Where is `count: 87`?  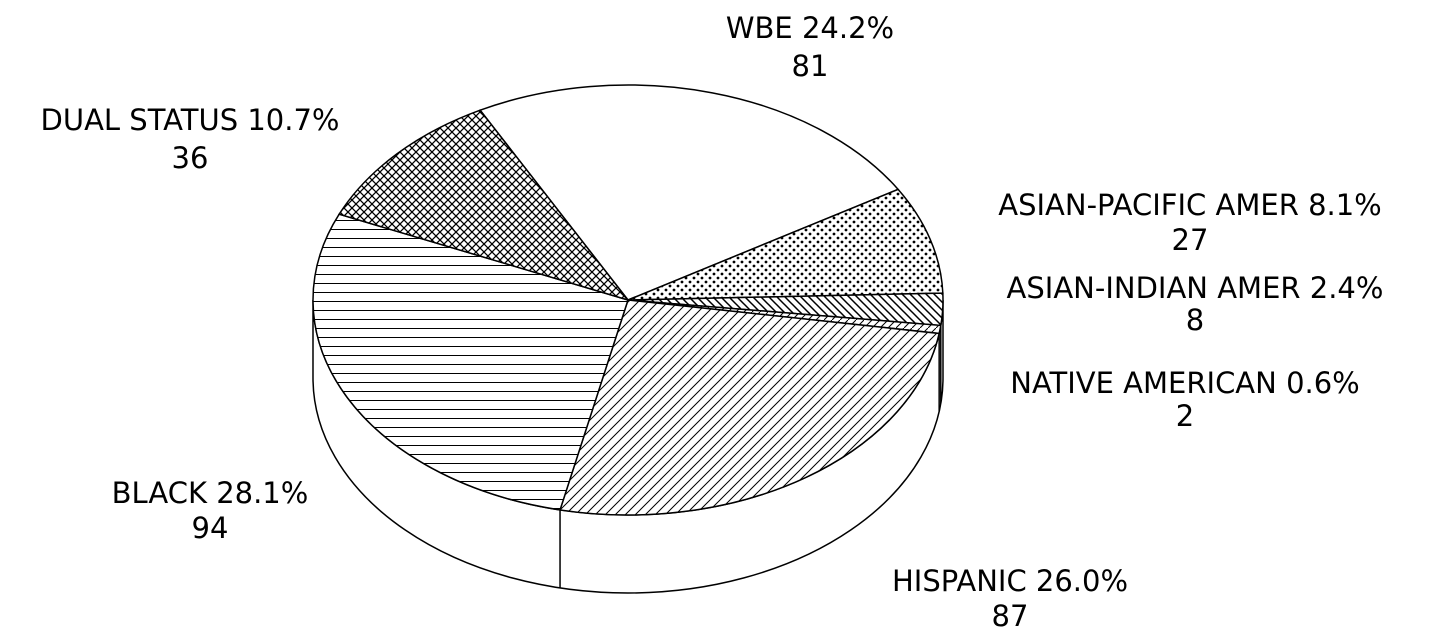
count: 87 is located at coordinates (1010, 615).